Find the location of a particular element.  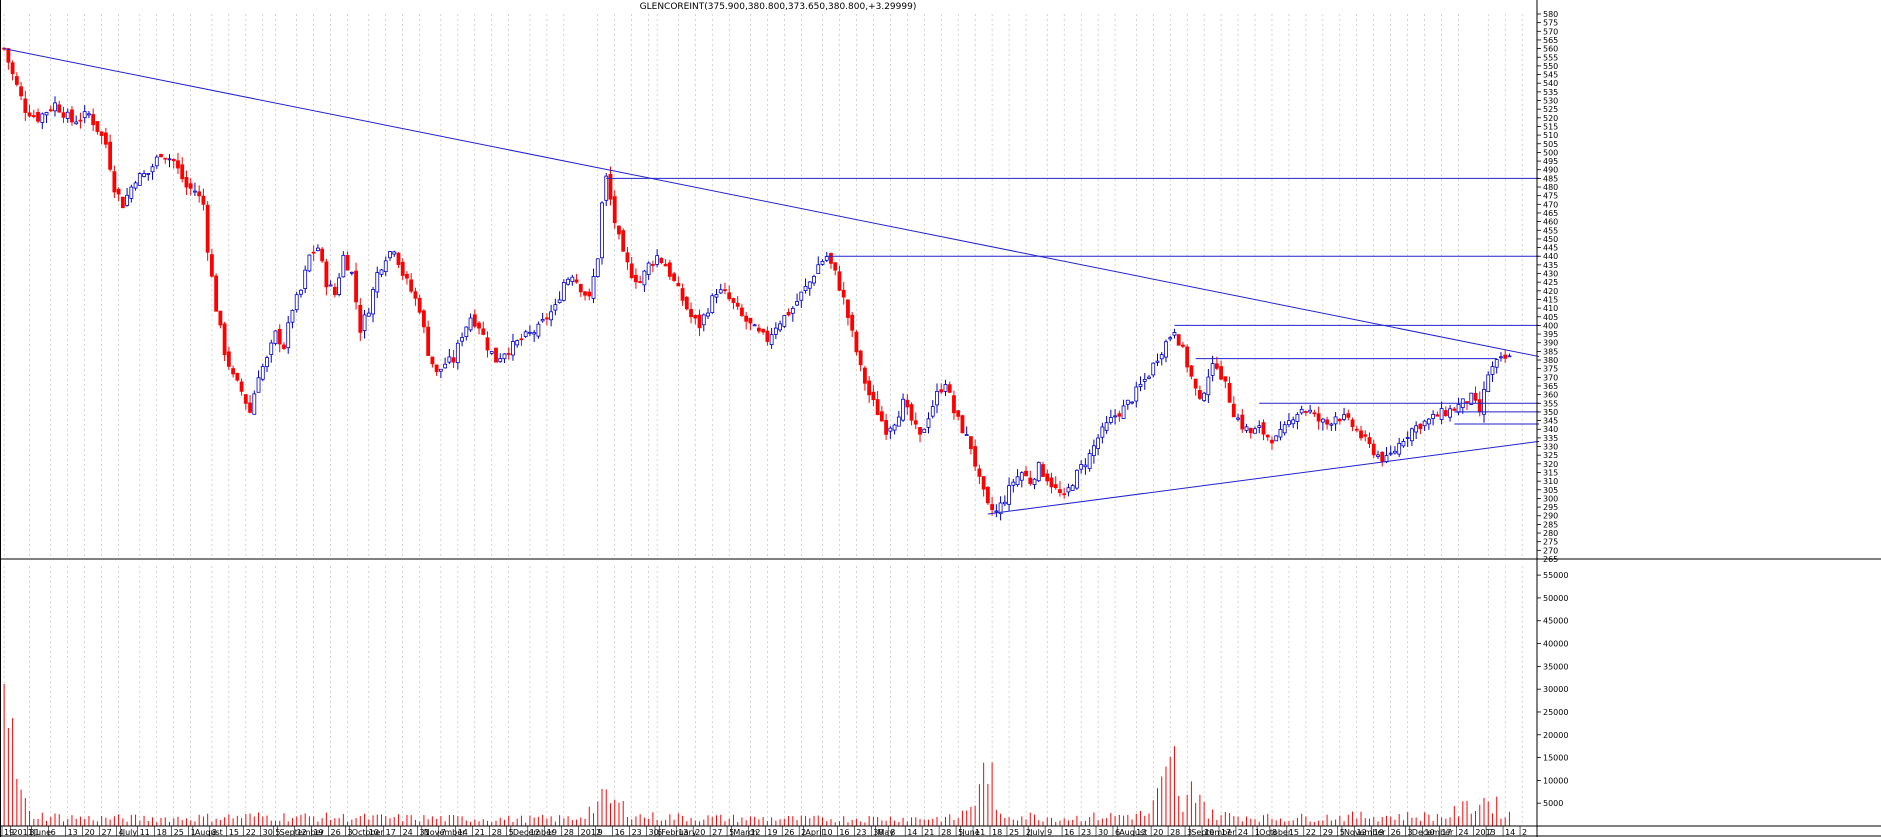

time-label: 15 is located at coordinates (234, 832).